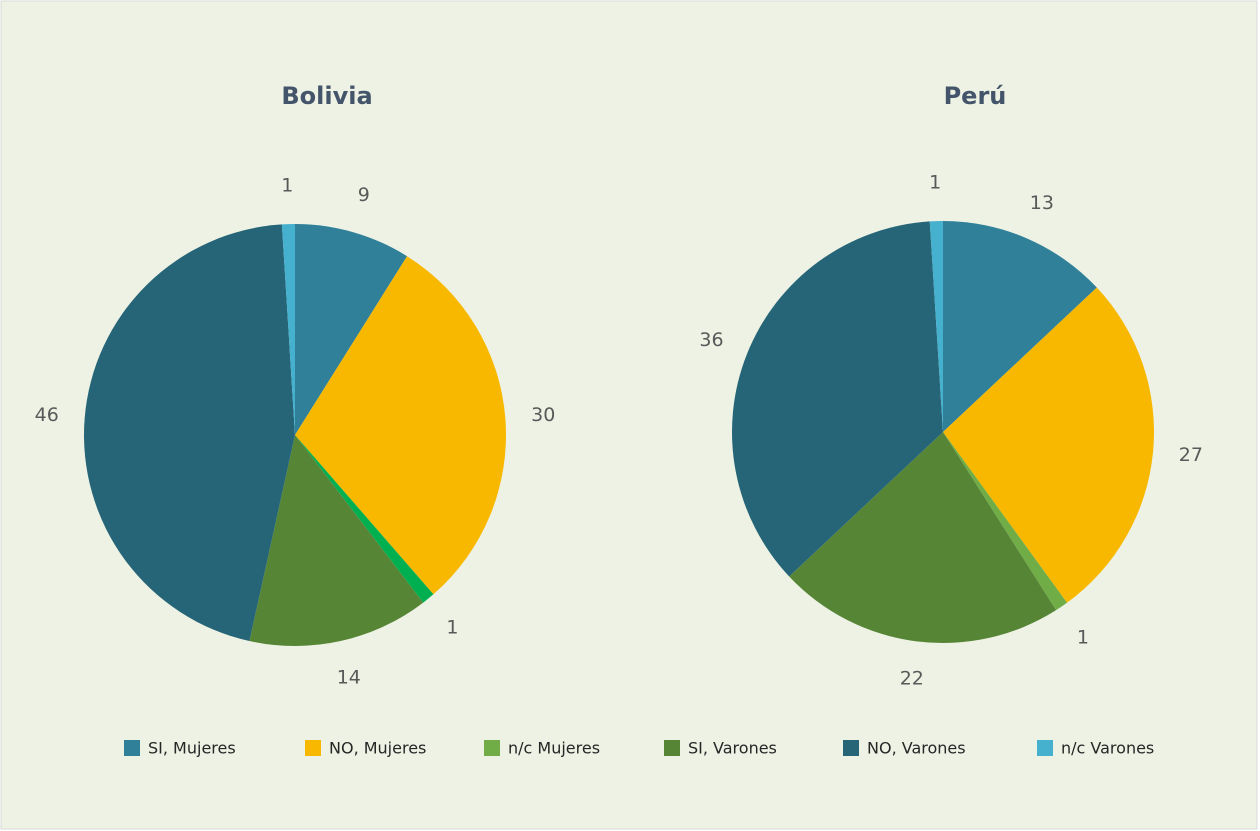 Image resolution: width=1260 pixels, height=831 pixels. I want to click on chart-title: Bolivia, so click(326, 96).